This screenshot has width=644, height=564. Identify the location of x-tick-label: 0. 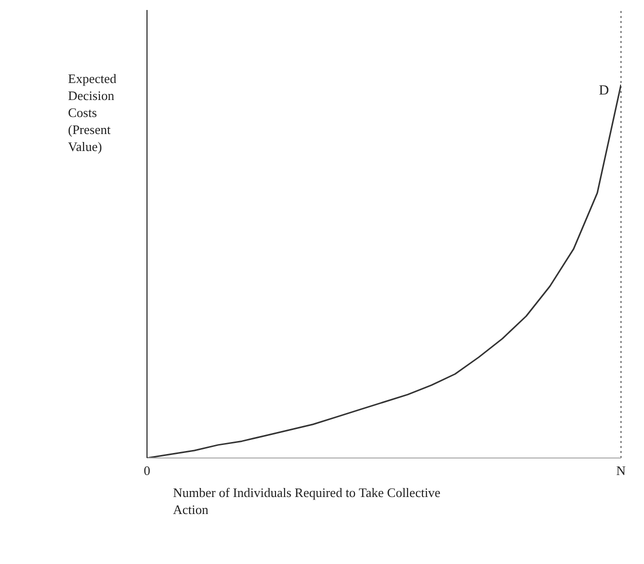
(147, 470).